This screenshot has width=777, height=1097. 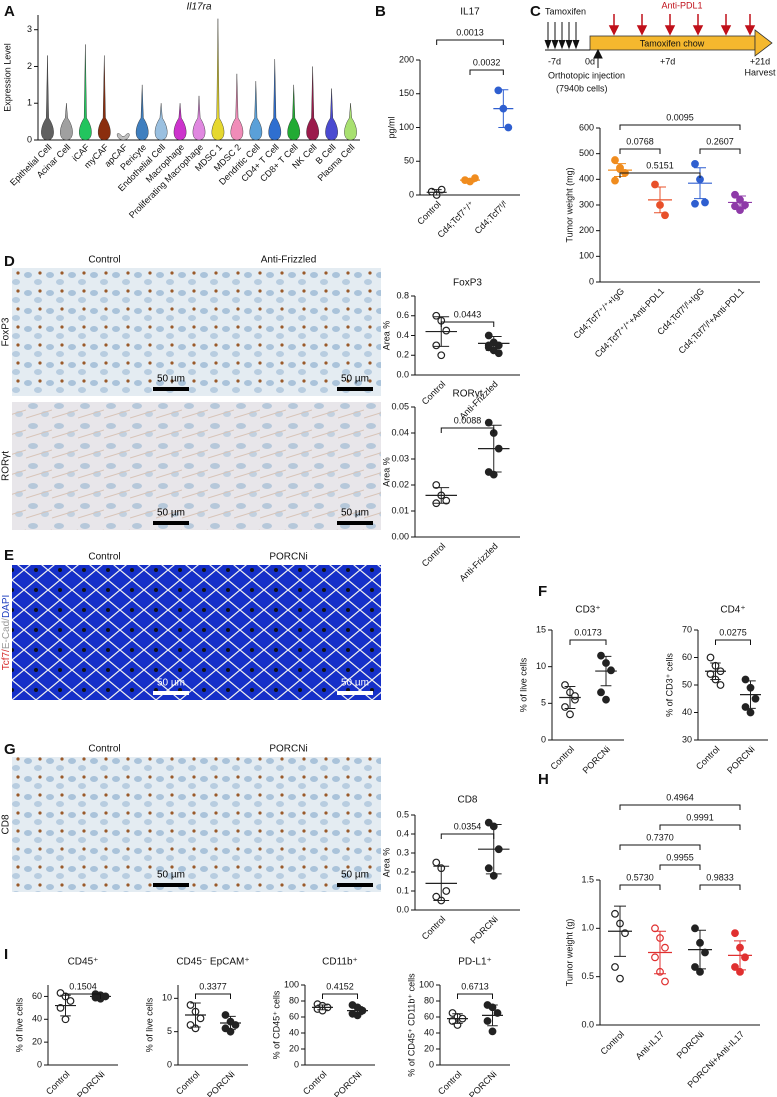 I want to click on panel-label: I, so click(x=6, y=954).